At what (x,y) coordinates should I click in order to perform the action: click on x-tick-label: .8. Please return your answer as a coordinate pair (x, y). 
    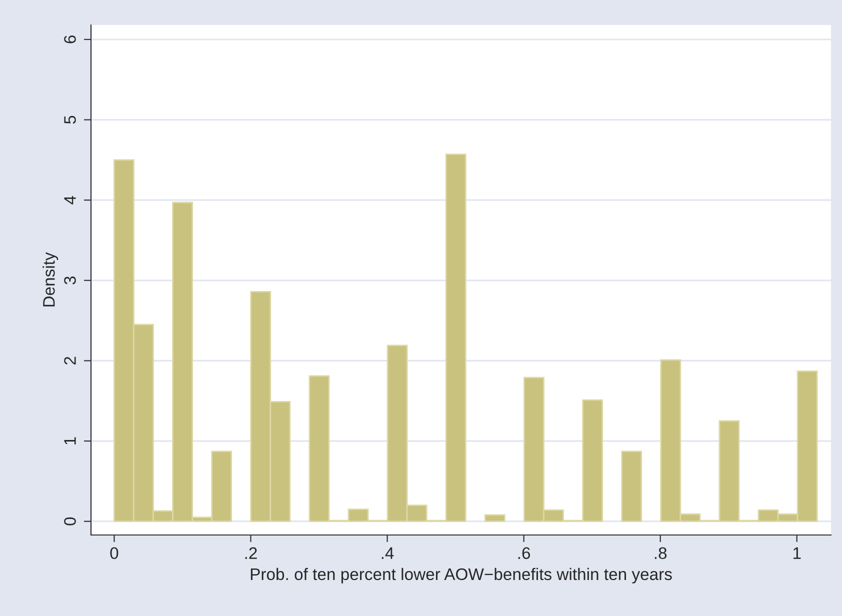
    Looking at the image, I should click on (660, 553).